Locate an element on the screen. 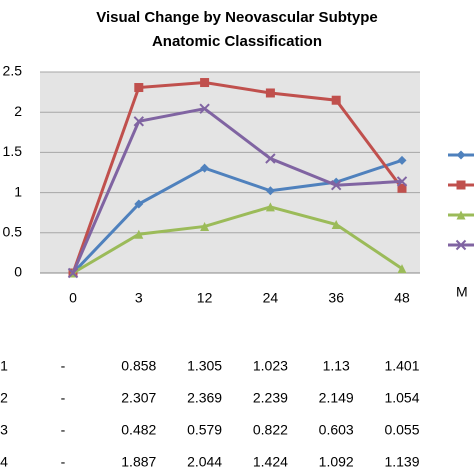 The width and height of the screenshot is (474, 474). table-cell: 2.307 is located at coordinates (138, 398).